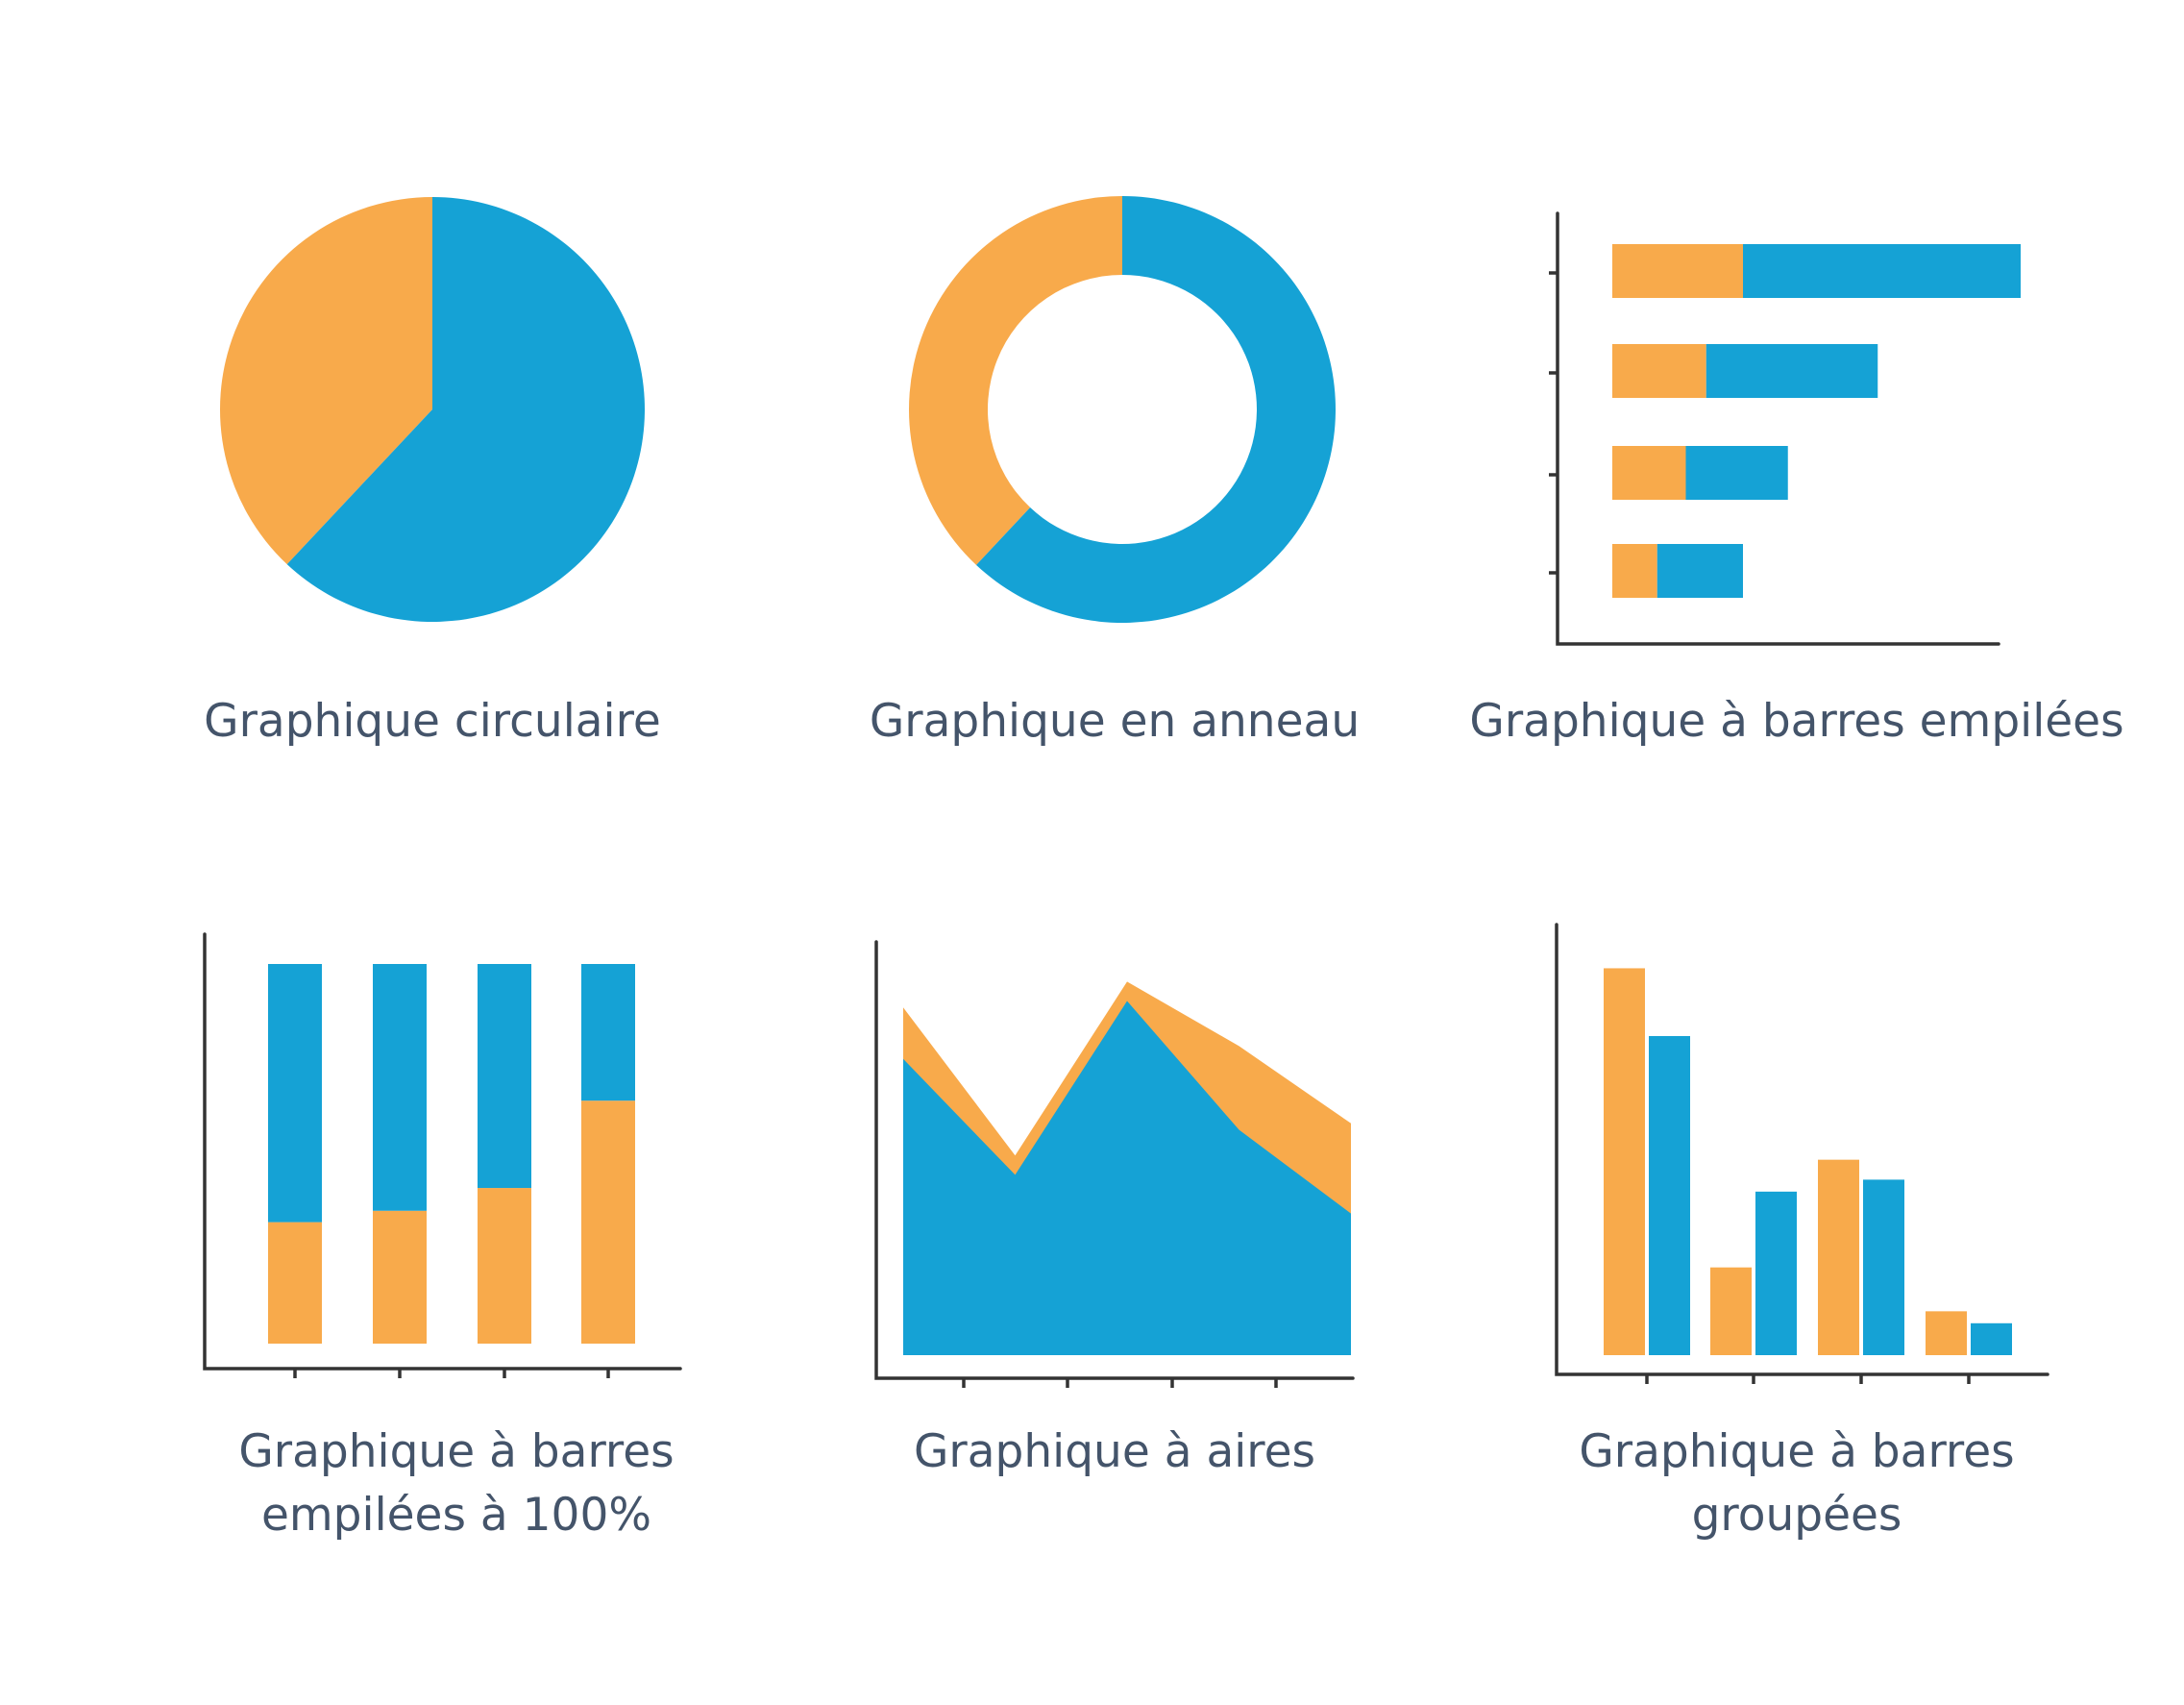 The width and height of the screenshot is (2184, 1705). What do you see at coordinates (1127, 1178) in the screenshot?
I see `area-series-bottom` at bounding box center [1127, 1178].